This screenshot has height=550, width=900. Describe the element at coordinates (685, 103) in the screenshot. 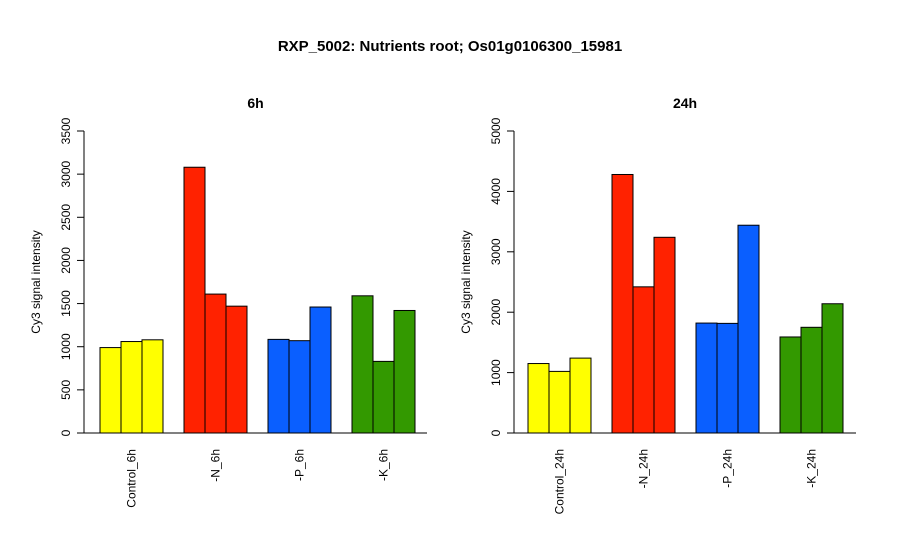

I see `panel-2-title: 24h` at that location.